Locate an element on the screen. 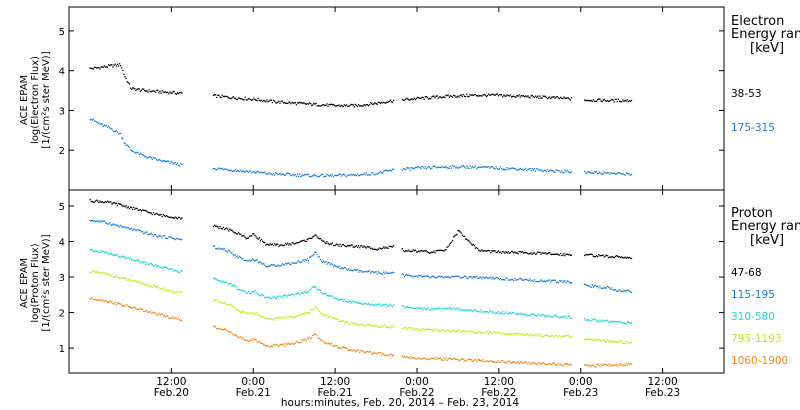 Image resolution: width=800 pixels, height=410 pixels. x-tick-date: Feb.21 is located at coordinates (334, 393).